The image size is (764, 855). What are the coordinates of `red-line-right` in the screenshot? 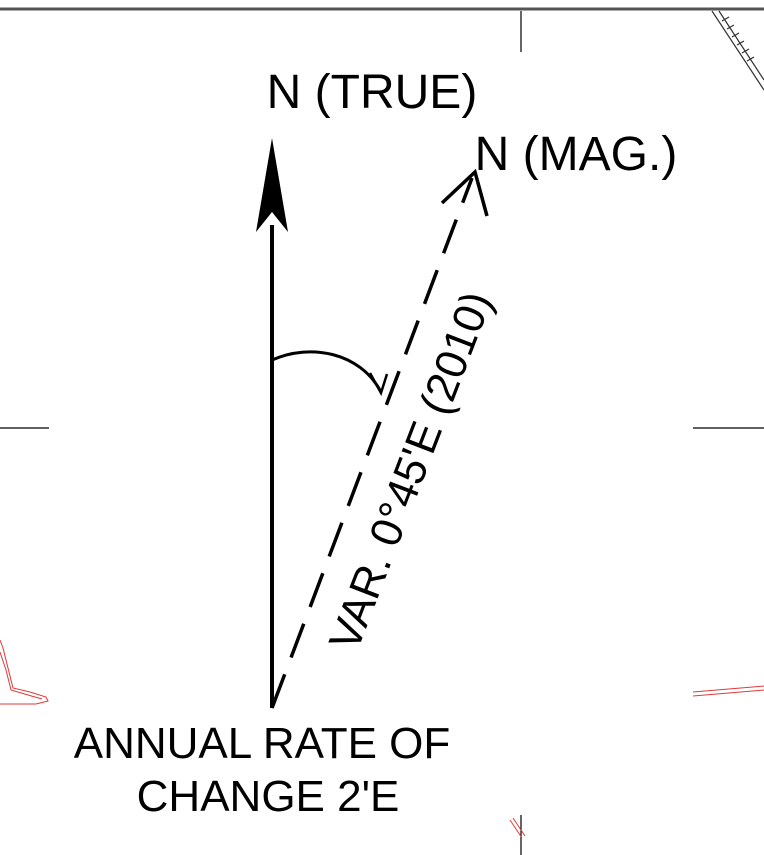 It's located at (728, 691).